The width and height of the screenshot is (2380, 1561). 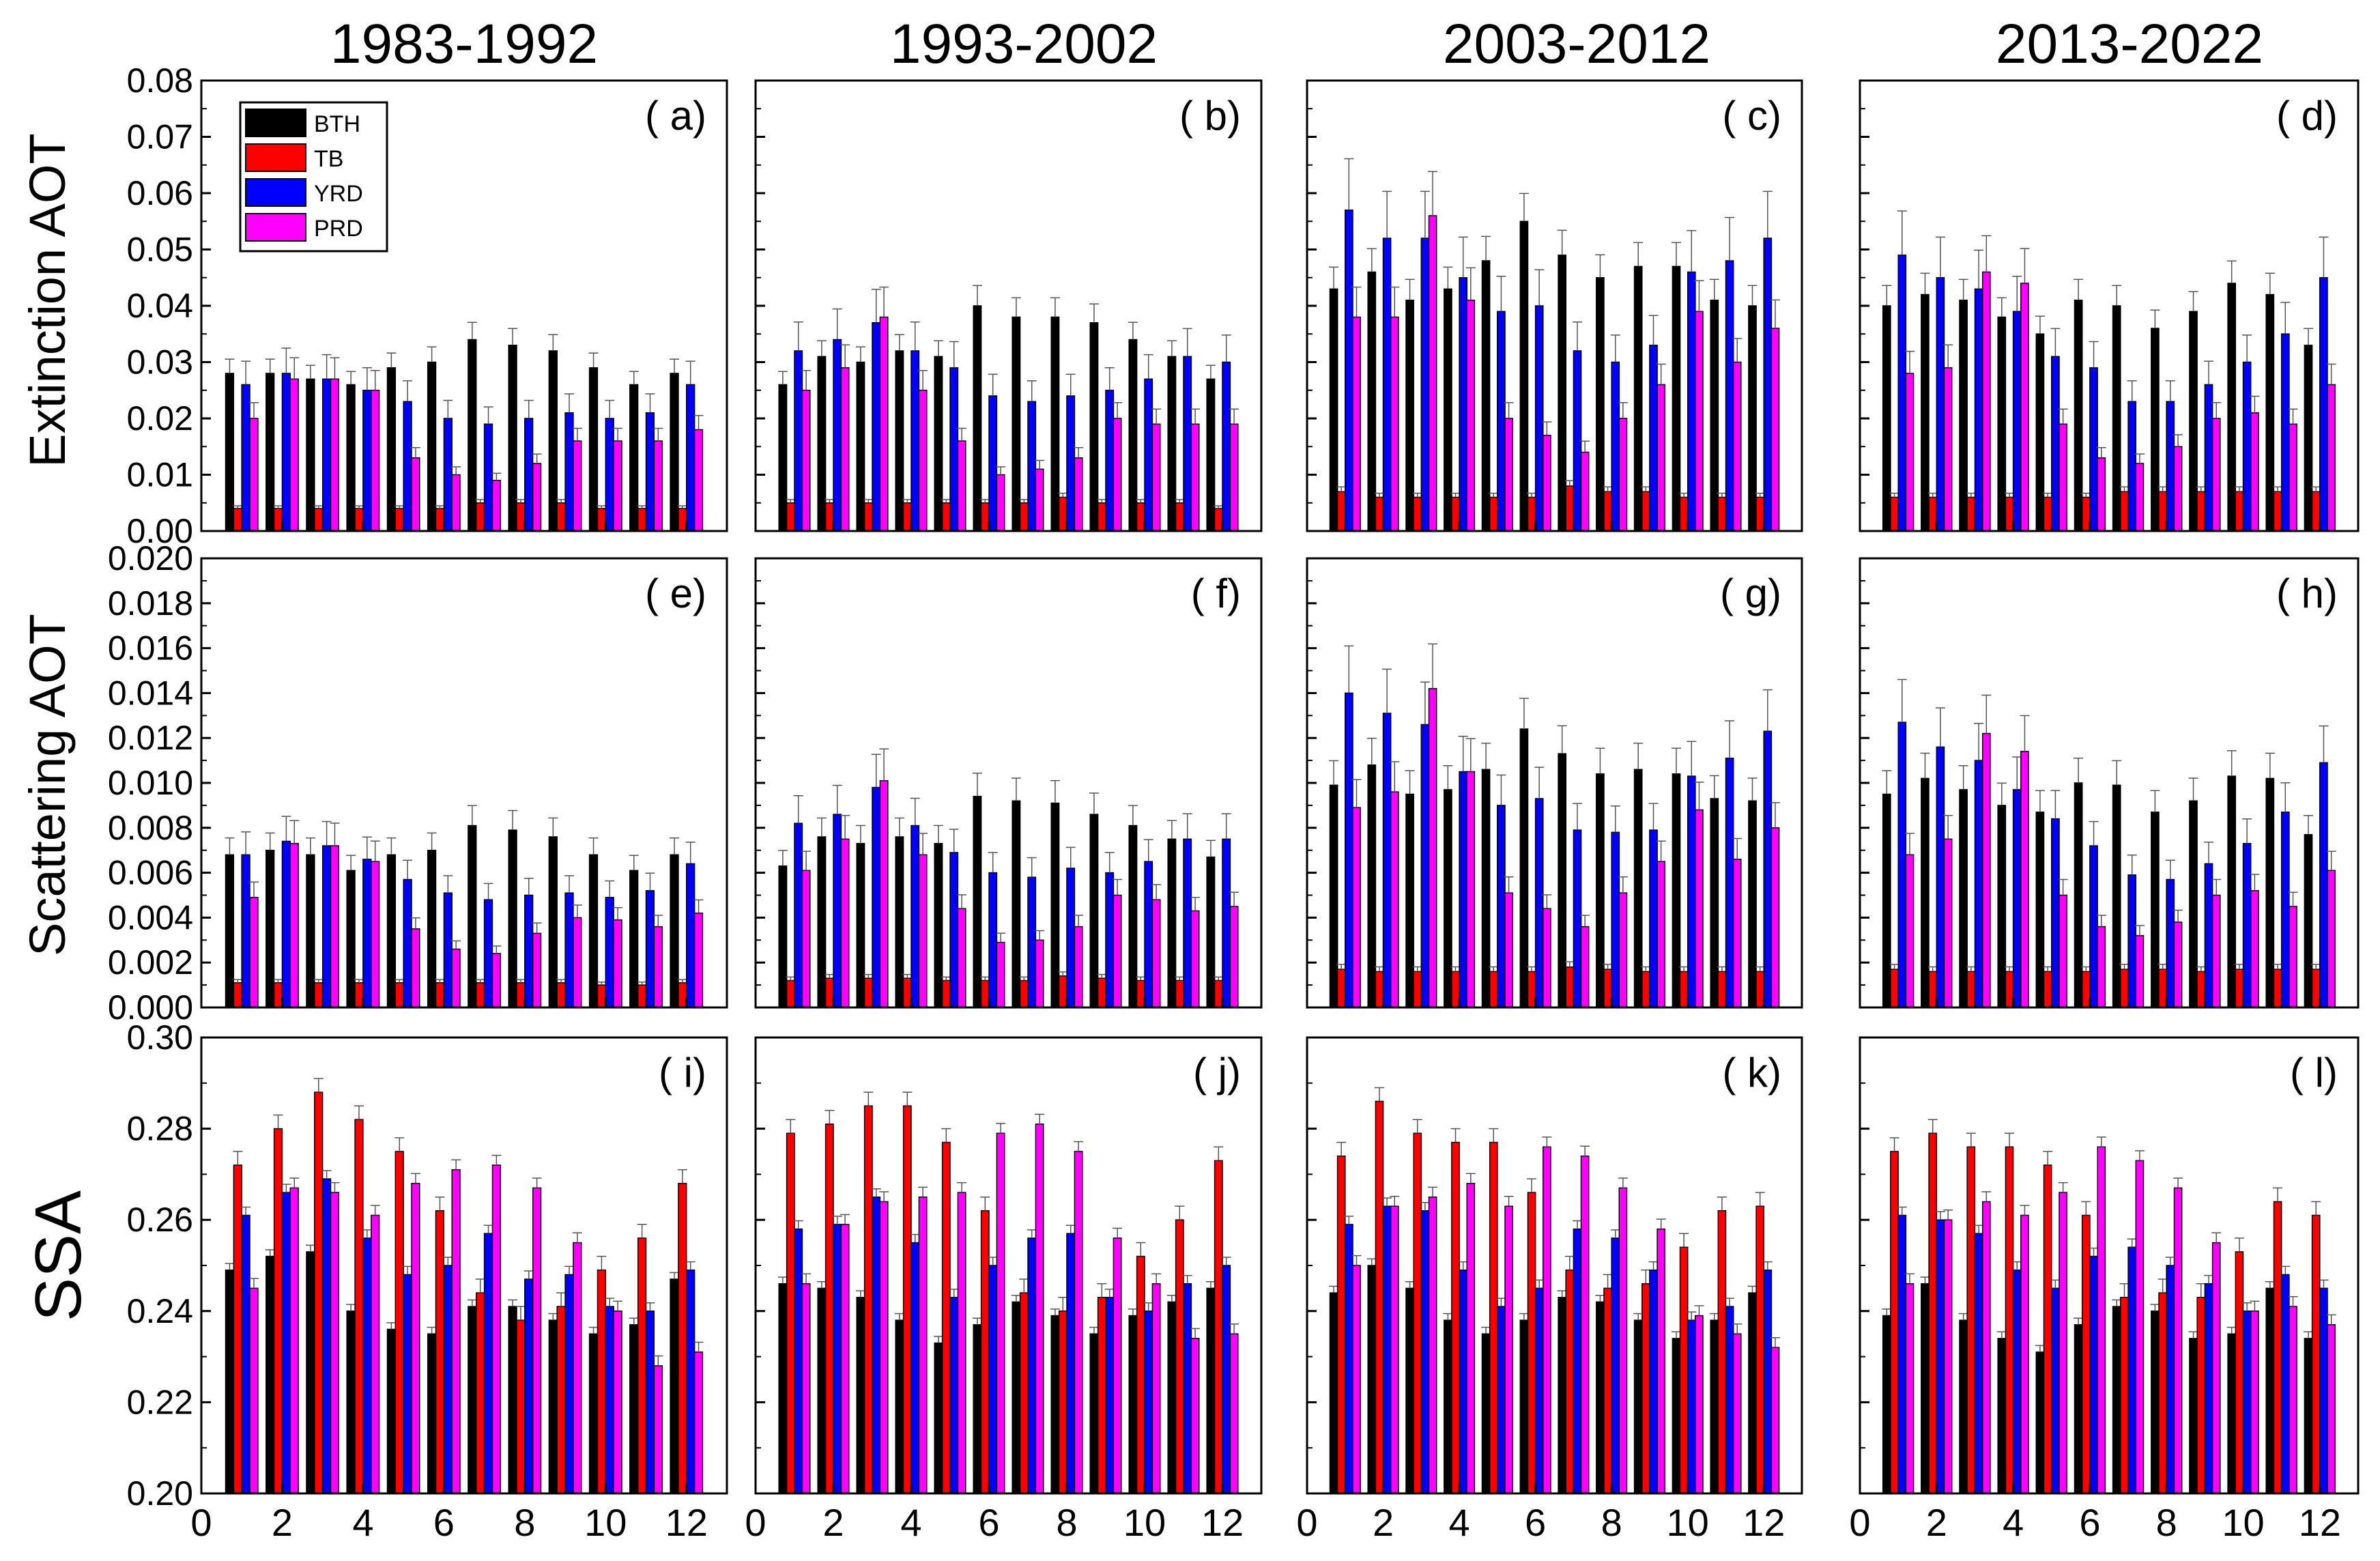 I want to click on panel-10-bar-yrd-m3, so click(x=876, y=1345).